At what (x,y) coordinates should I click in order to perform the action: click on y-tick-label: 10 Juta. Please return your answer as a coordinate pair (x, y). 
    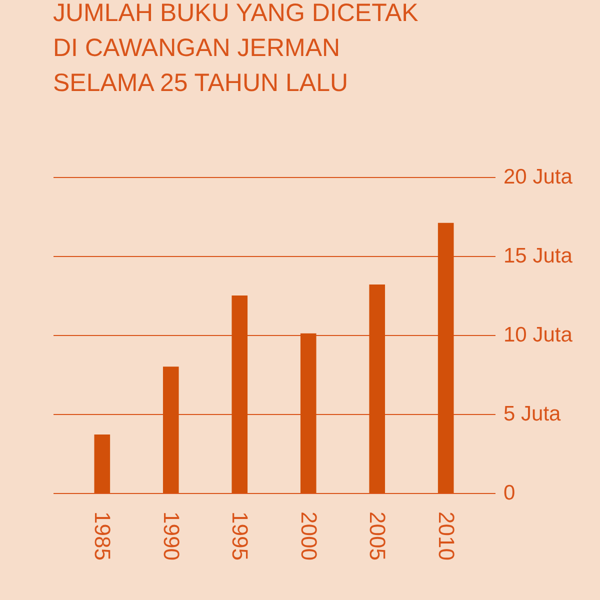
    Looking at the image, I should click on (538, 335).